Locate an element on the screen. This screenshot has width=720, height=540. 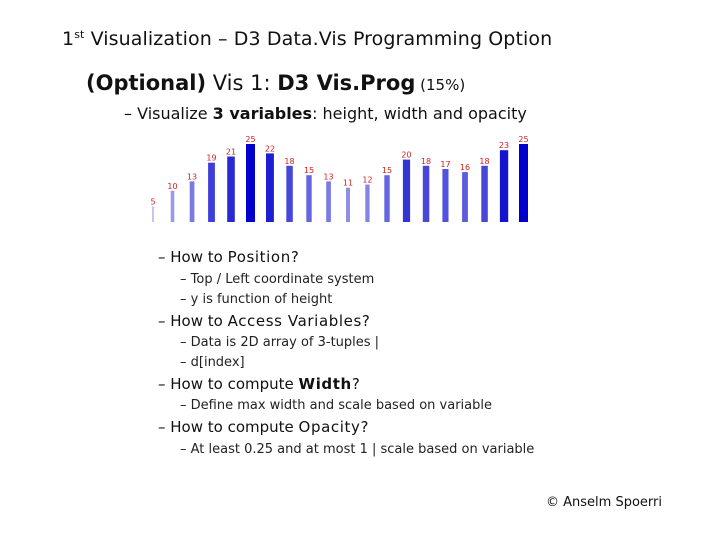
subtitle-percent: (15%) is located at coordinates (440, 85).